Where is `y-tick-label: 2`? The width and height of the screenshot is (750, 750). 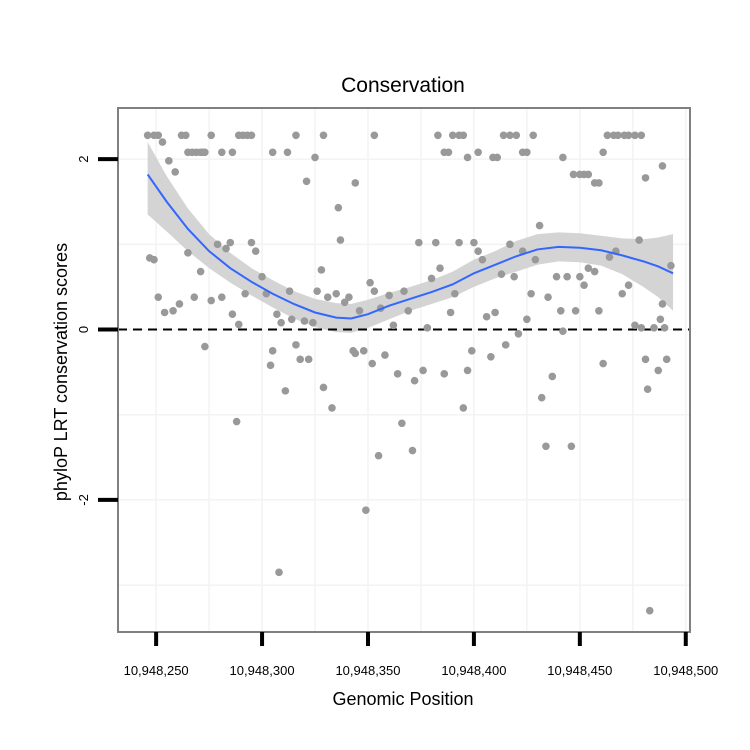
y-tick-label: 2 is located at coordinates (83, 159).